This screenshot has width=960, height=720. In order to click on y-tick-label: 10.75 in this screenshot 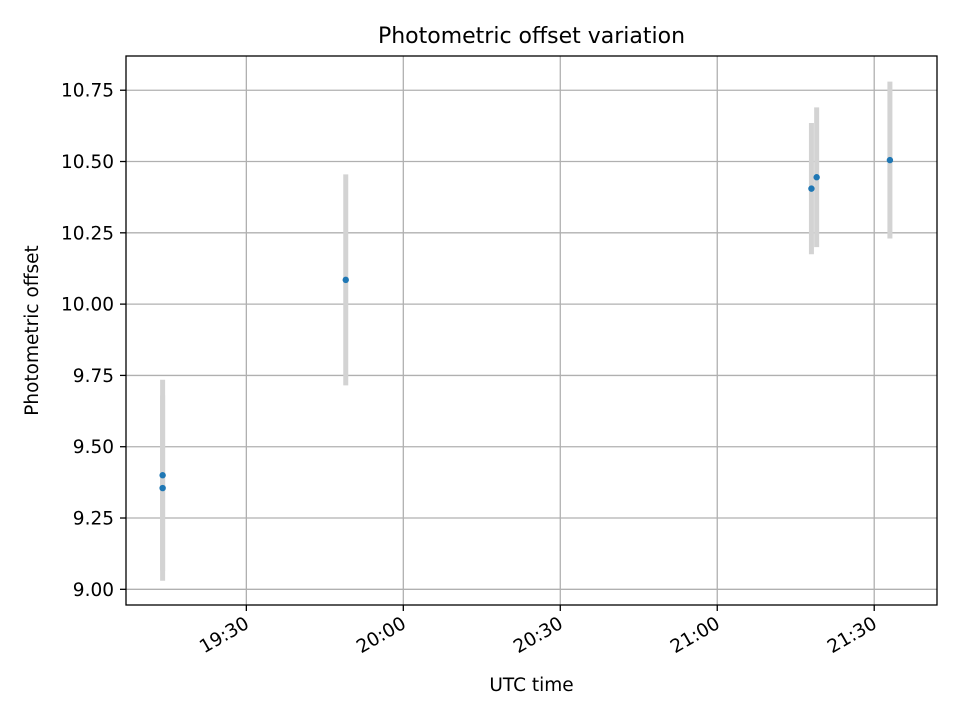, I will do `click(87, 91)`.